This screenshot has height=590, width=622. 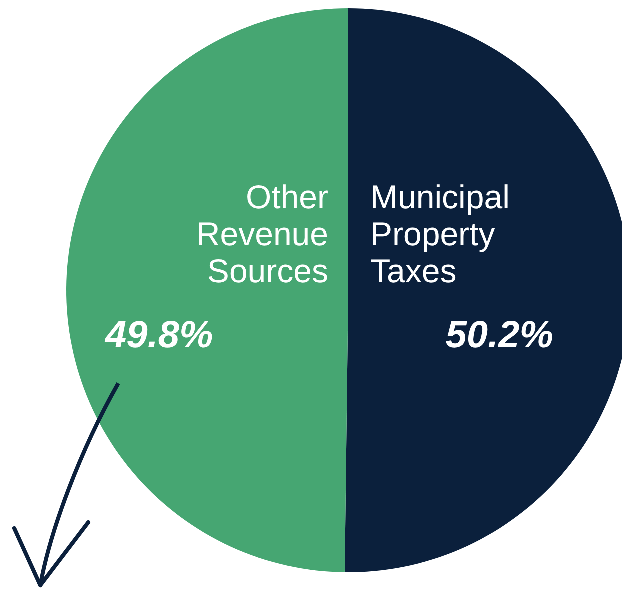 I want to click on data-label: 49.8%, so click(x=159, y=335).